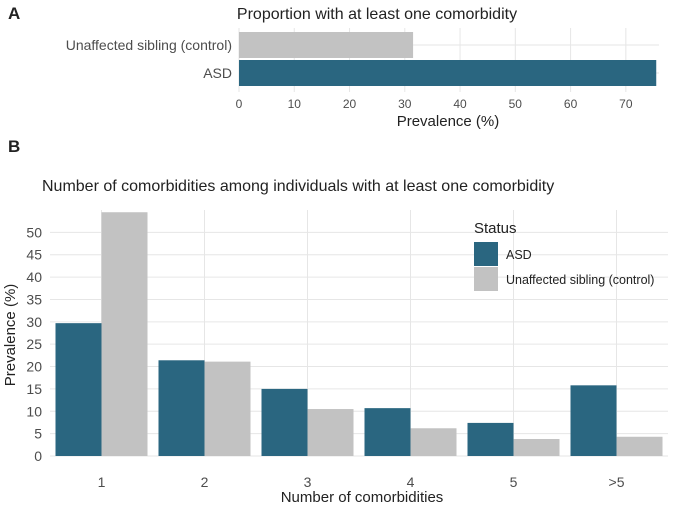 The width and height of the screenshot is (673, 511). I want to click on legend-swatch-control, so click(486, 279).